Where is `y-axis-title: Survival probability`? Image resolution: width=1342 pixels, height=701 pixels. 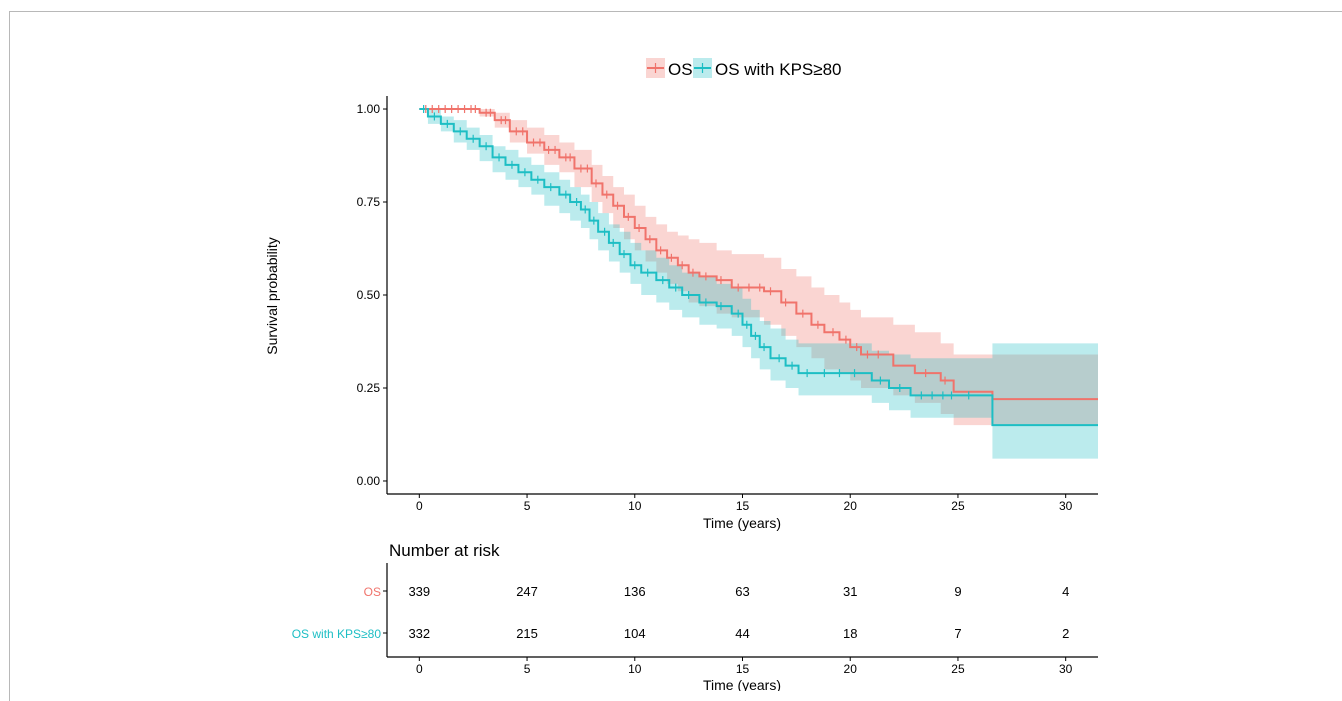 y-axis-title: Survival probability is located at coordinates (272, 296).